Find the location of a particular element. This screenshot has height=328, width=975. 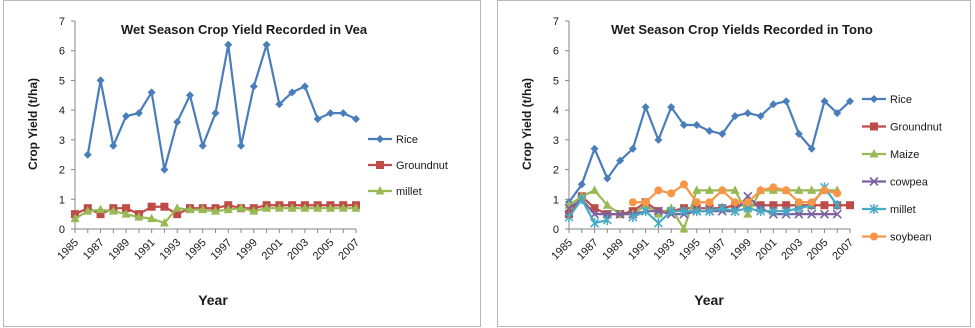

x-tick-label: 1999 is located at coordinates (741, 250).